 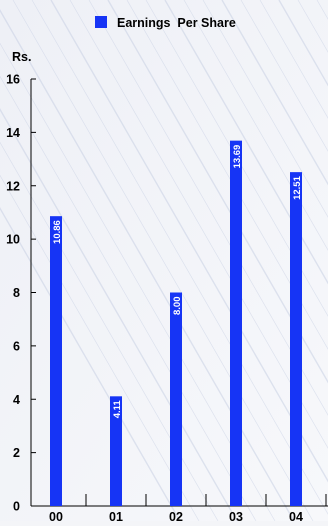 I want to click on y-tick-label: 16, so click(x=13, y=80).